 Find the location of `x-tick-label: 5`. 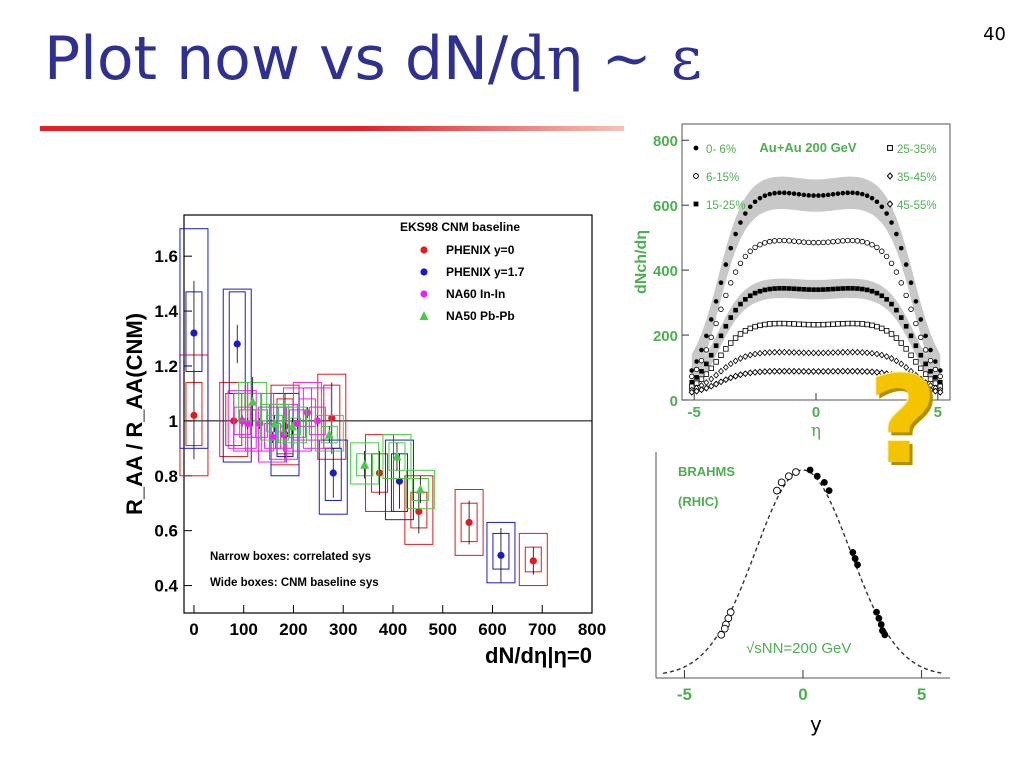

x-tick-label: 5 is located at coordinates (921, 694).